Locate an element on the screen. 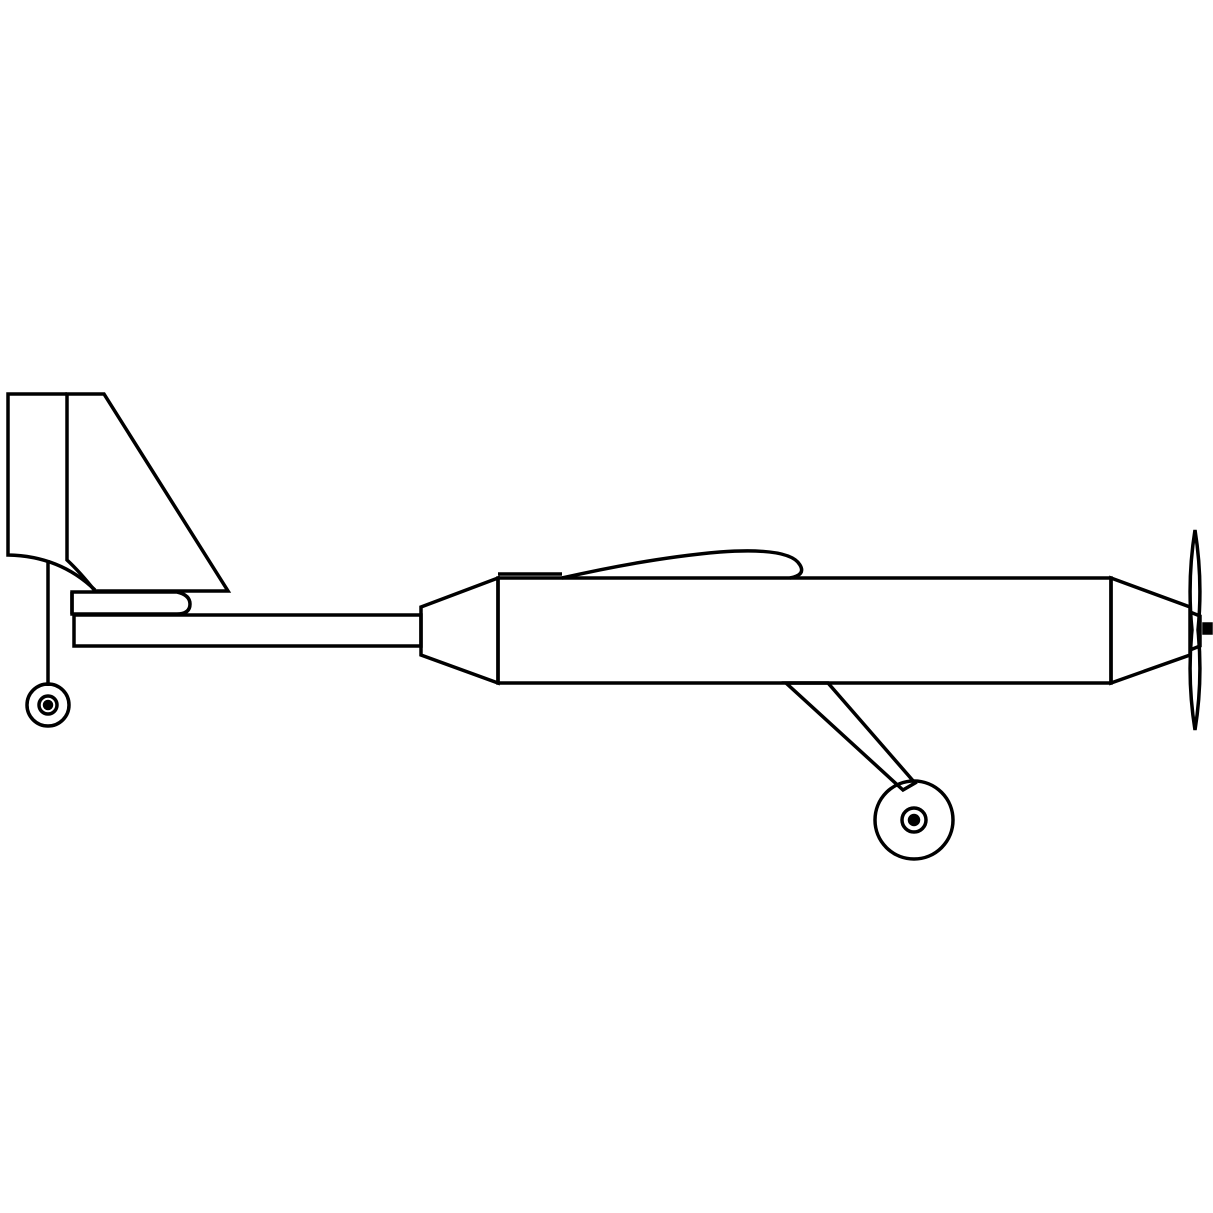 The height and width of the screenshot is (1213, 1213). tail-wheel-axle is located at coordinates (48, 705).